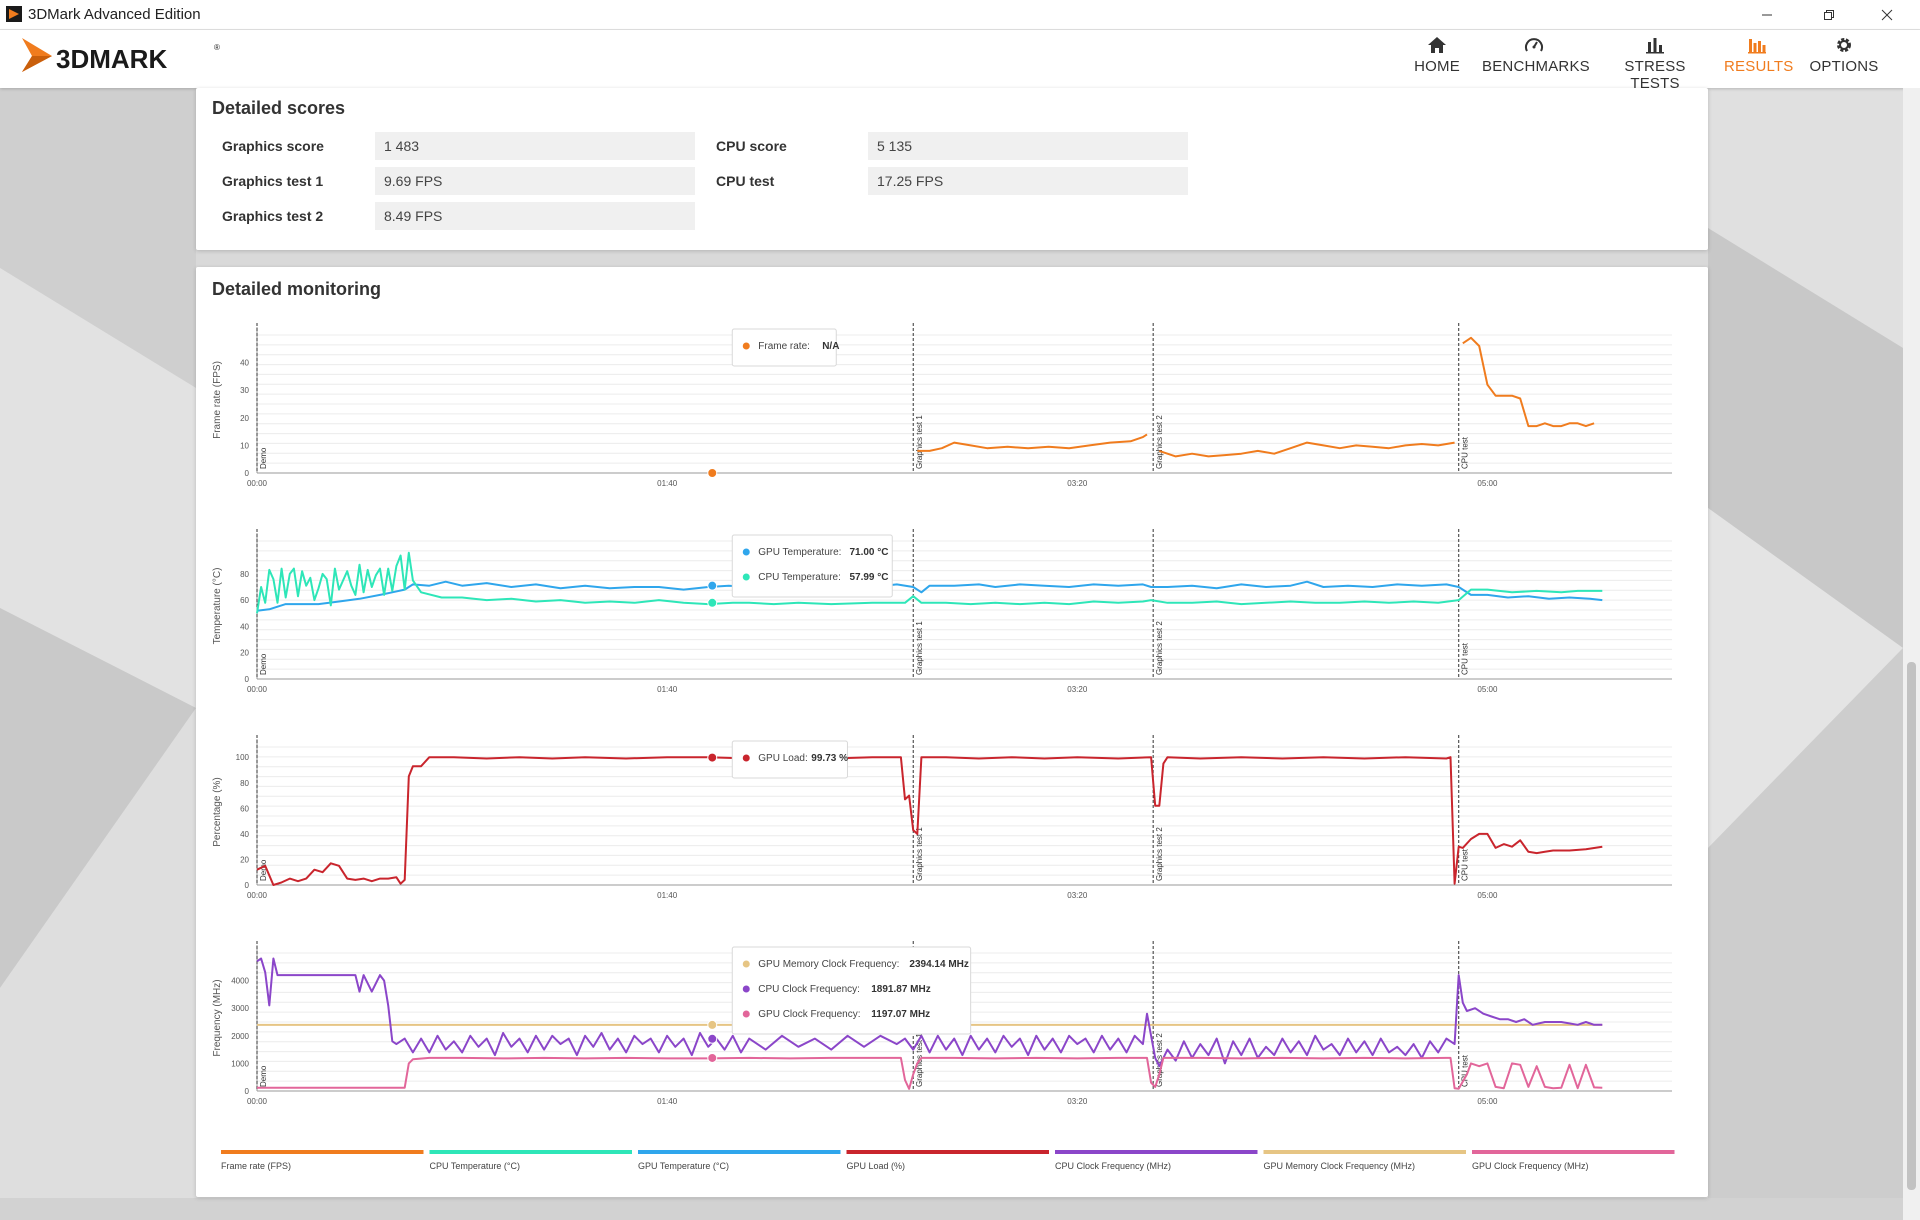  I want to click on legend-label: CPU Temperature (°C), so click(475, 1166).